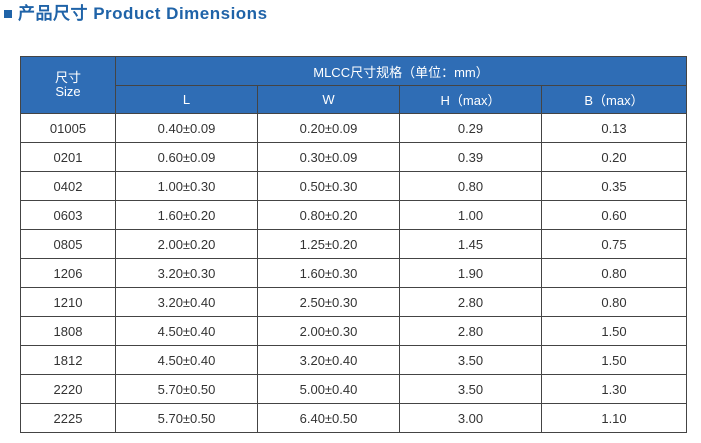  Describe the element at coordinates (328, 128) in the screenshot. I see `table-cell: 0.20±0.09` at that location.